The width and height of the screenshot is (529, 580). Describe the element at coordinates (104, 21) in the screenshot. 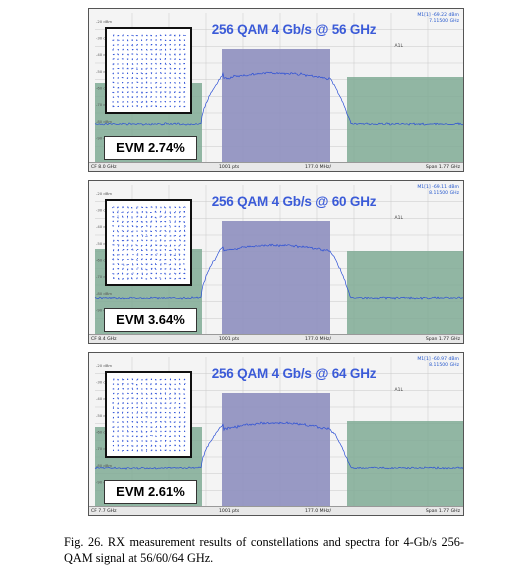

I see `y-tick-label: -20 dBm` at that location.